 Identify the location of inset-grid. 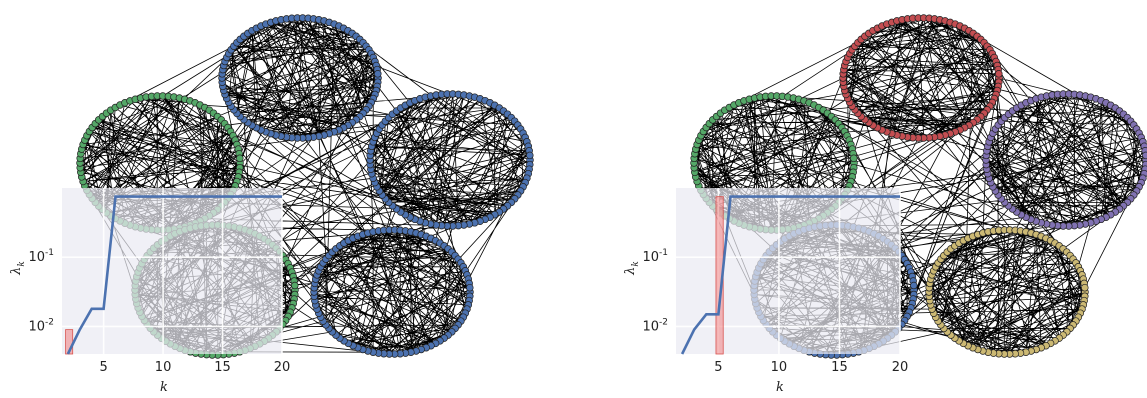
(172, 271).